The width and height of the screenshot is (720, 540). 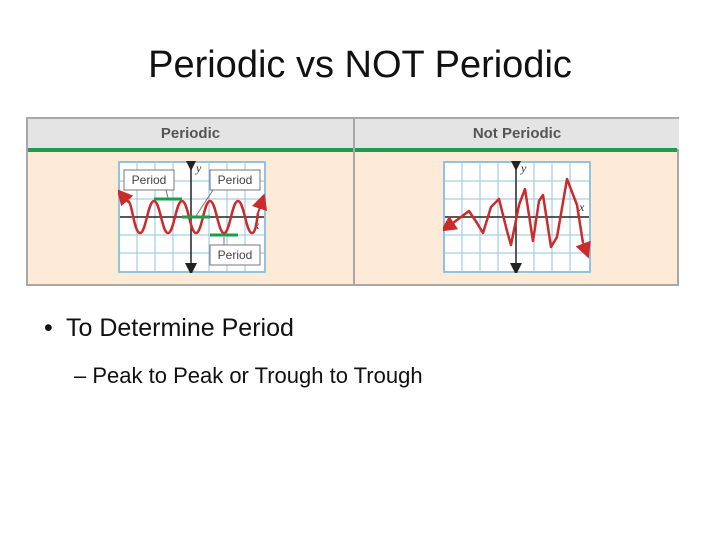 What do you see at coordinates (360, 65) in the screenshot?
I see `slide-title: Periodic vs NOT Periodic` at bounding box center [360, 65].